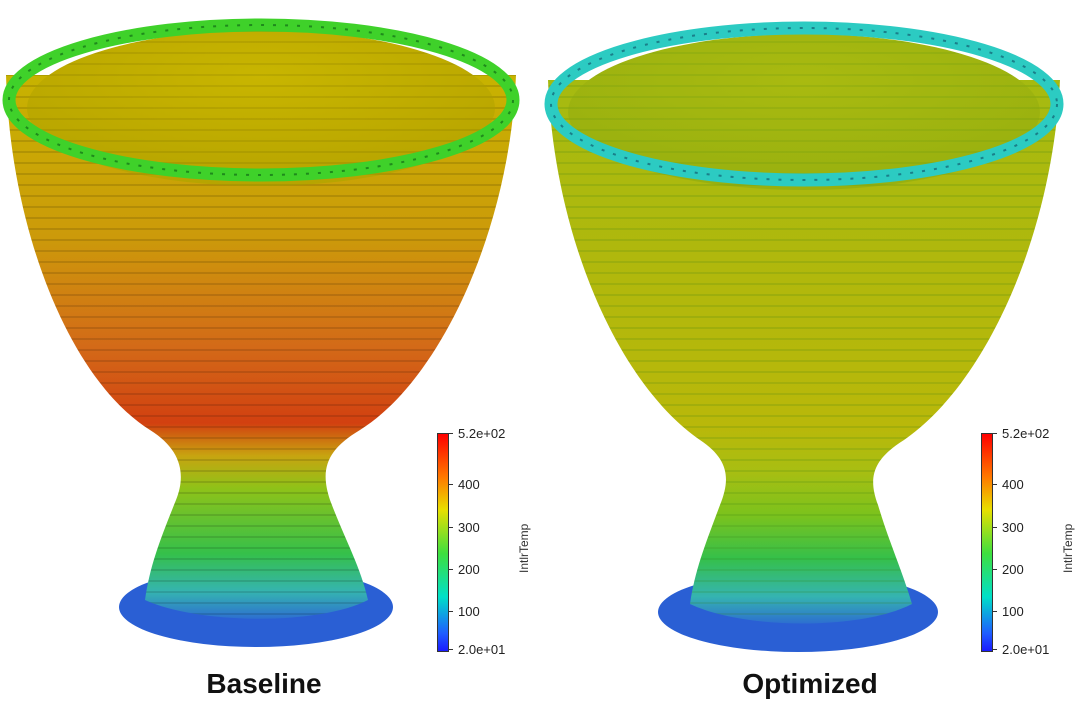  What do you see at coordinates (264, 683) in the screenshot?
I see `baseline-caption: Baseline` at bounding box center [264, 683].